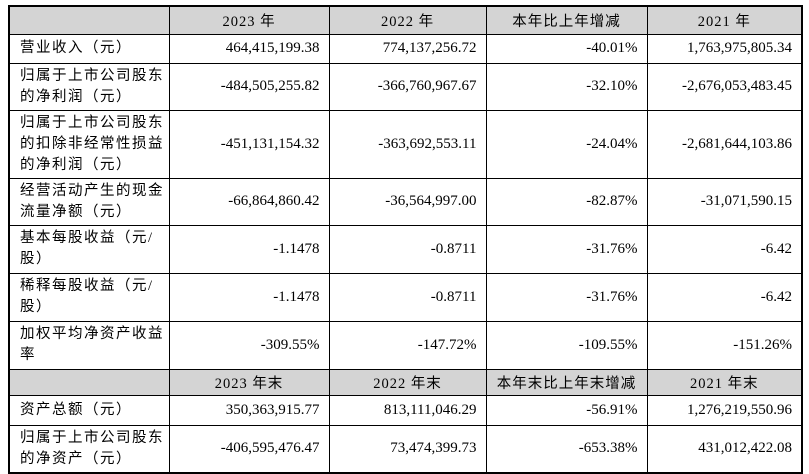 The image size is (809, 474). I want to click on value-2022: 774,137,256.72, so click(407, 48).